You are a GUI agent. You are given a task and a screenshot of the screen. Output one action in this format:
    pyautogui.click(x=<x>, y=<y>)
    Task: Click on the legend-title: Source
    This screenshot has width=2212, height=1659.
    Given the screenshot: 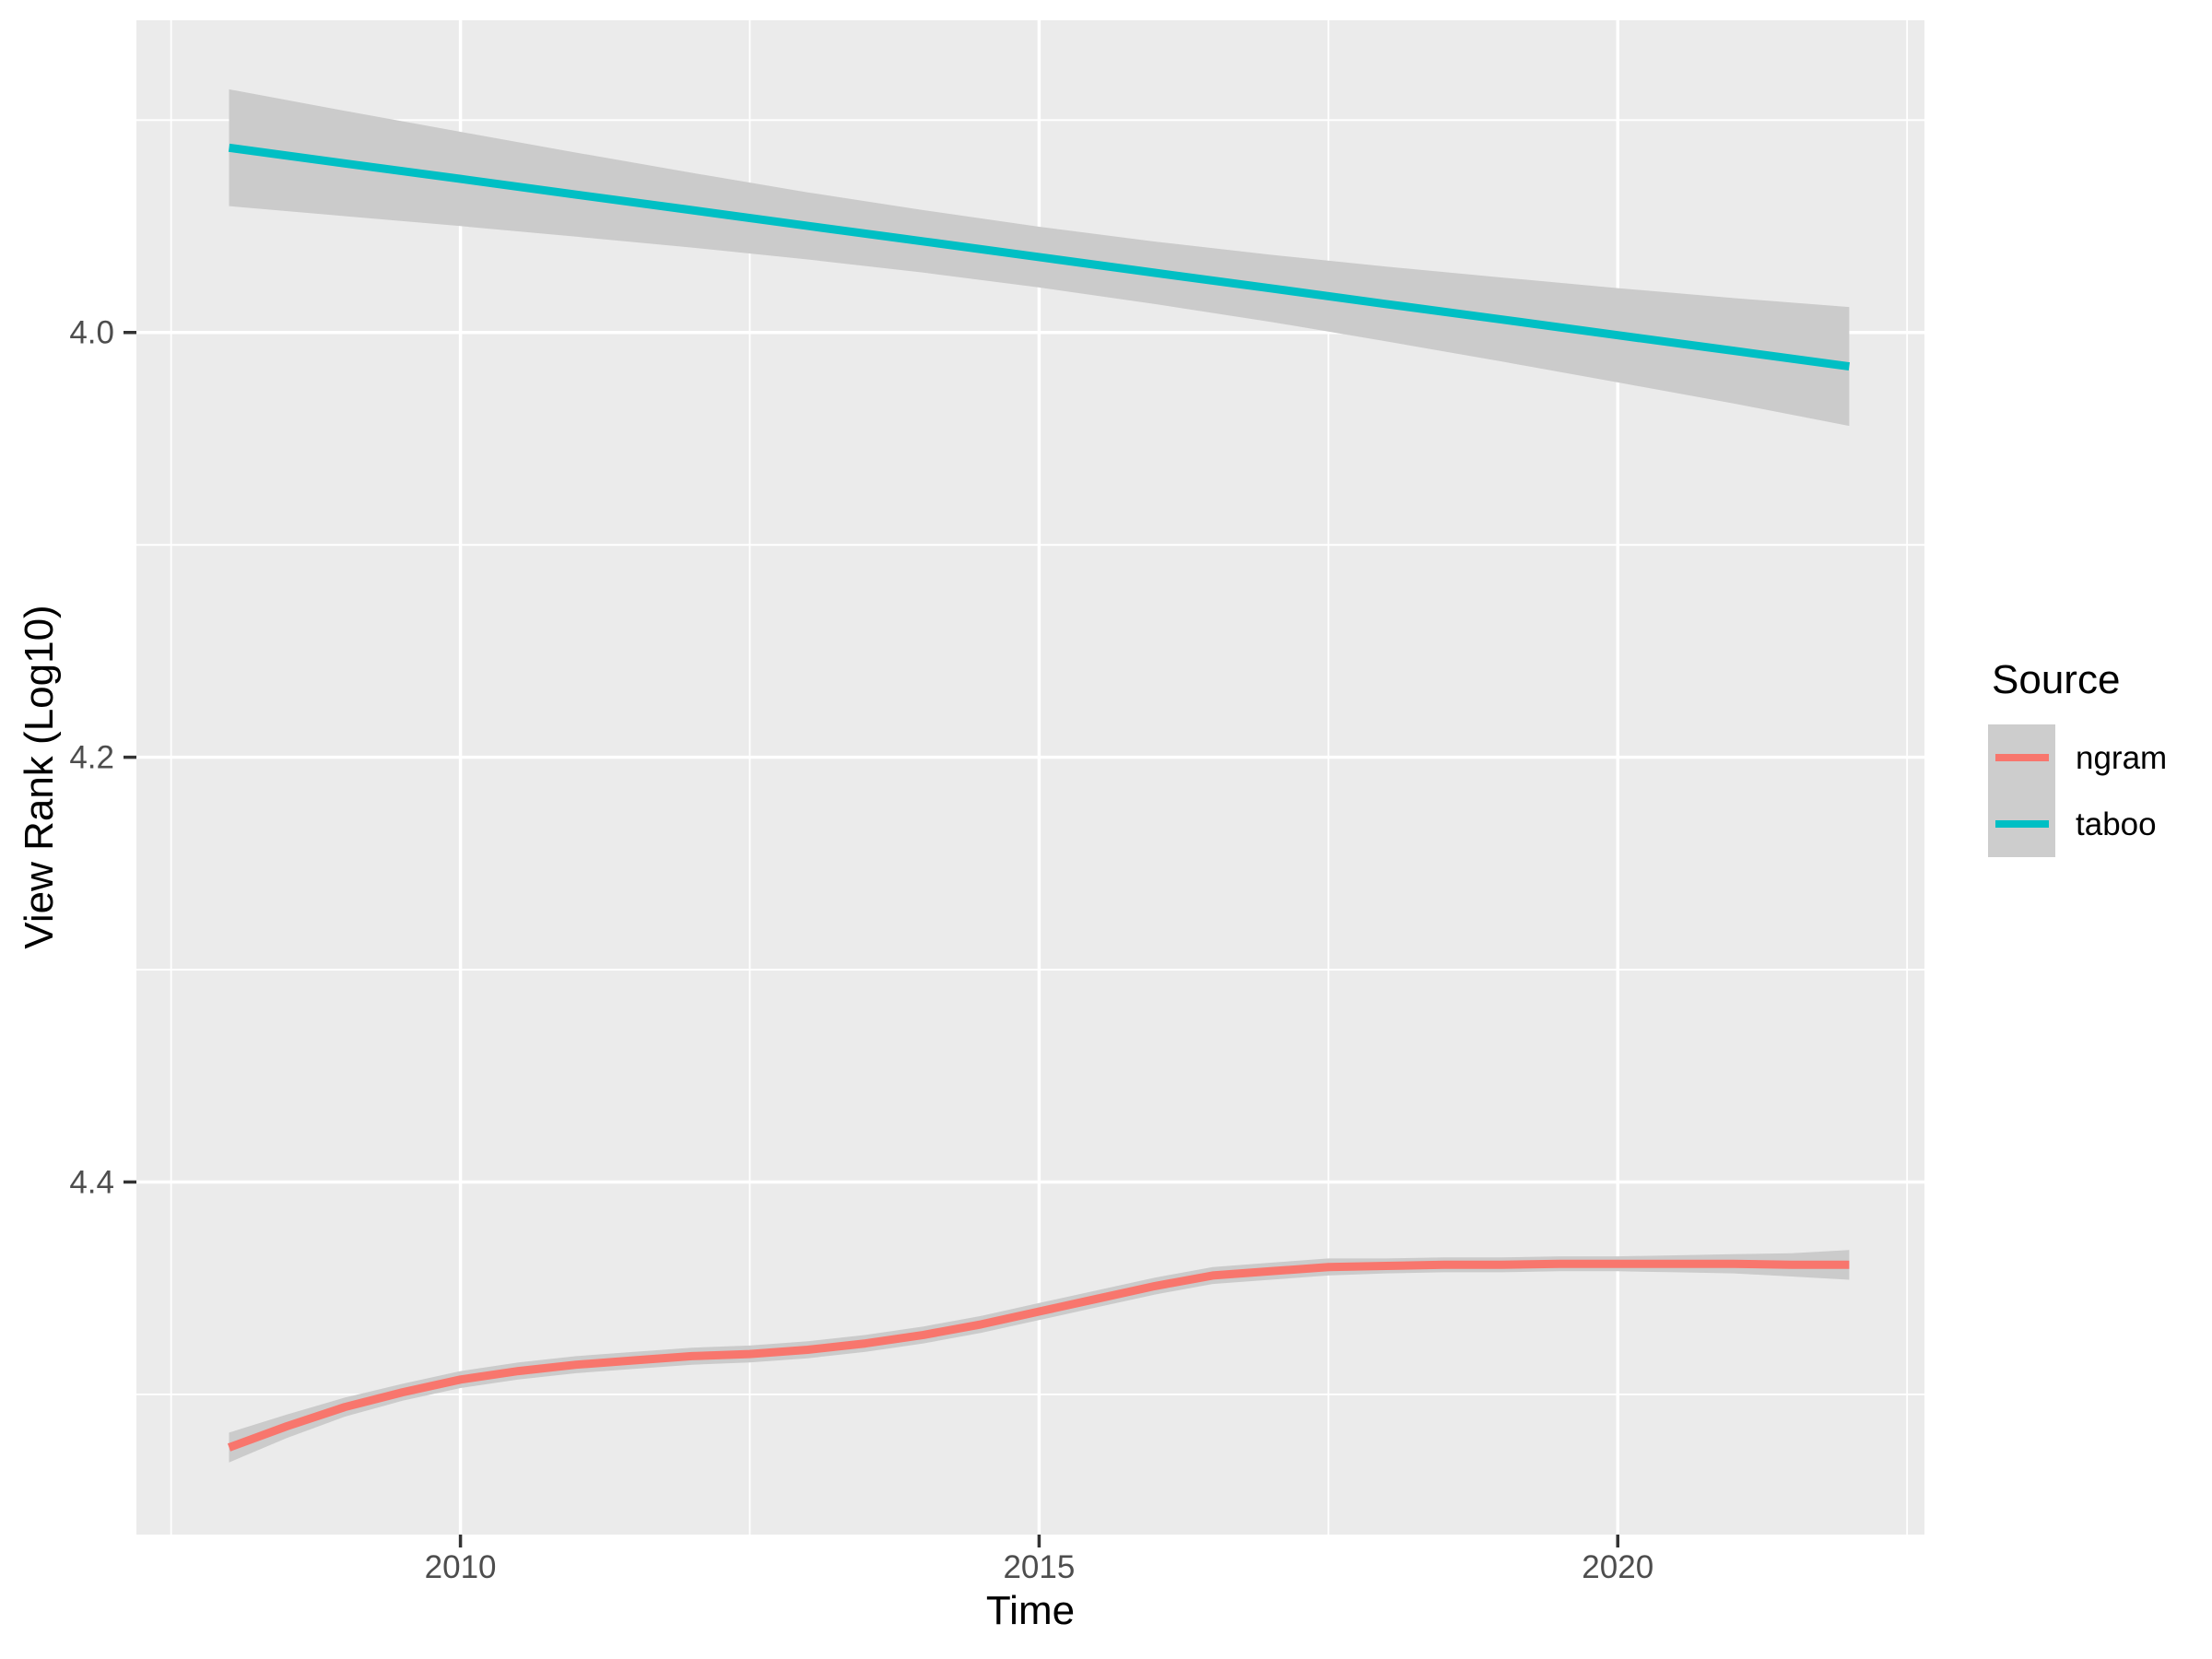 What is the action you would take?
    pyautogui.click(x=2056, y=679)
    